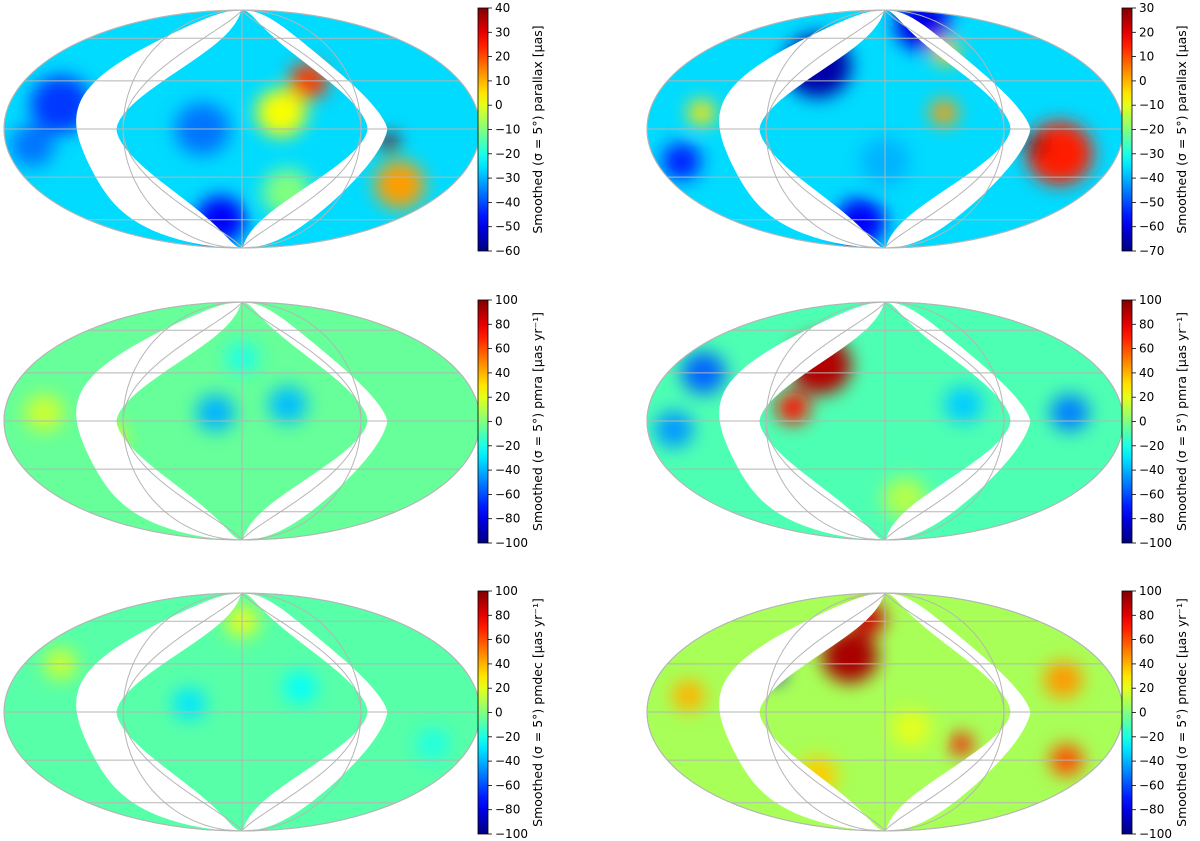 This screenshot has width=1200, height=841. Describe the element at coordinates (1181, 712) in the screenshot. I see `colorbar-label: Smoothed (σ = 5°) pmdec [μas yr⁻¹]` at that location.